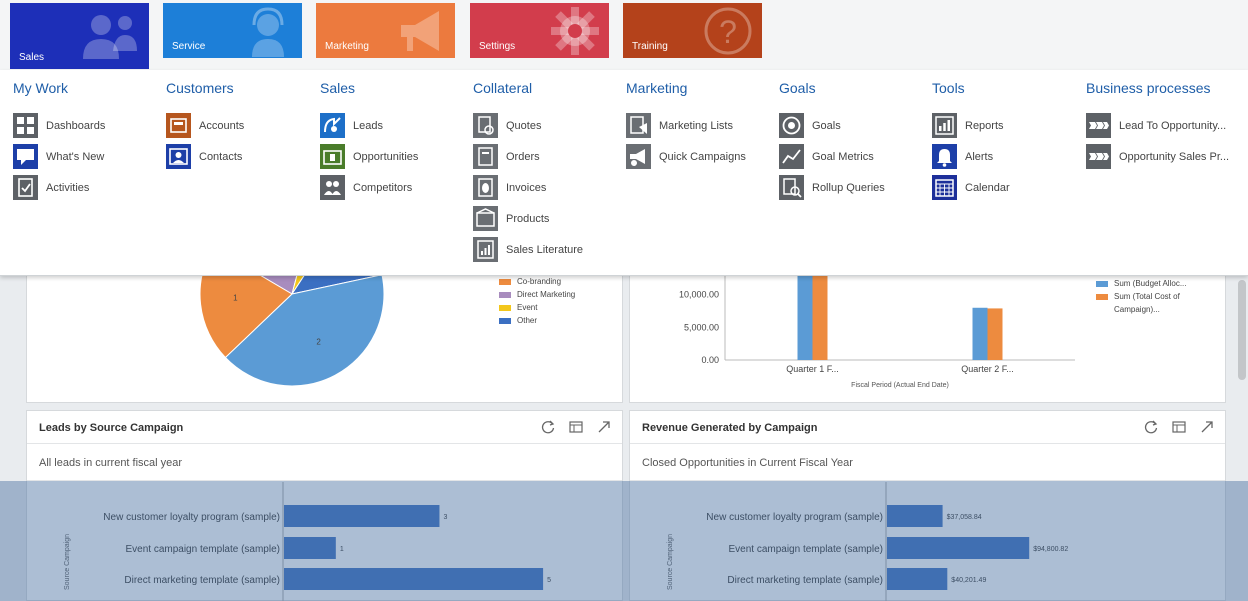 This screenshot has width=1248, height=601. What do you see at coordinates (205, 125) in the screenshot?
I see `menu-item-accounts: Accounts` at bounding box center [205, 125].